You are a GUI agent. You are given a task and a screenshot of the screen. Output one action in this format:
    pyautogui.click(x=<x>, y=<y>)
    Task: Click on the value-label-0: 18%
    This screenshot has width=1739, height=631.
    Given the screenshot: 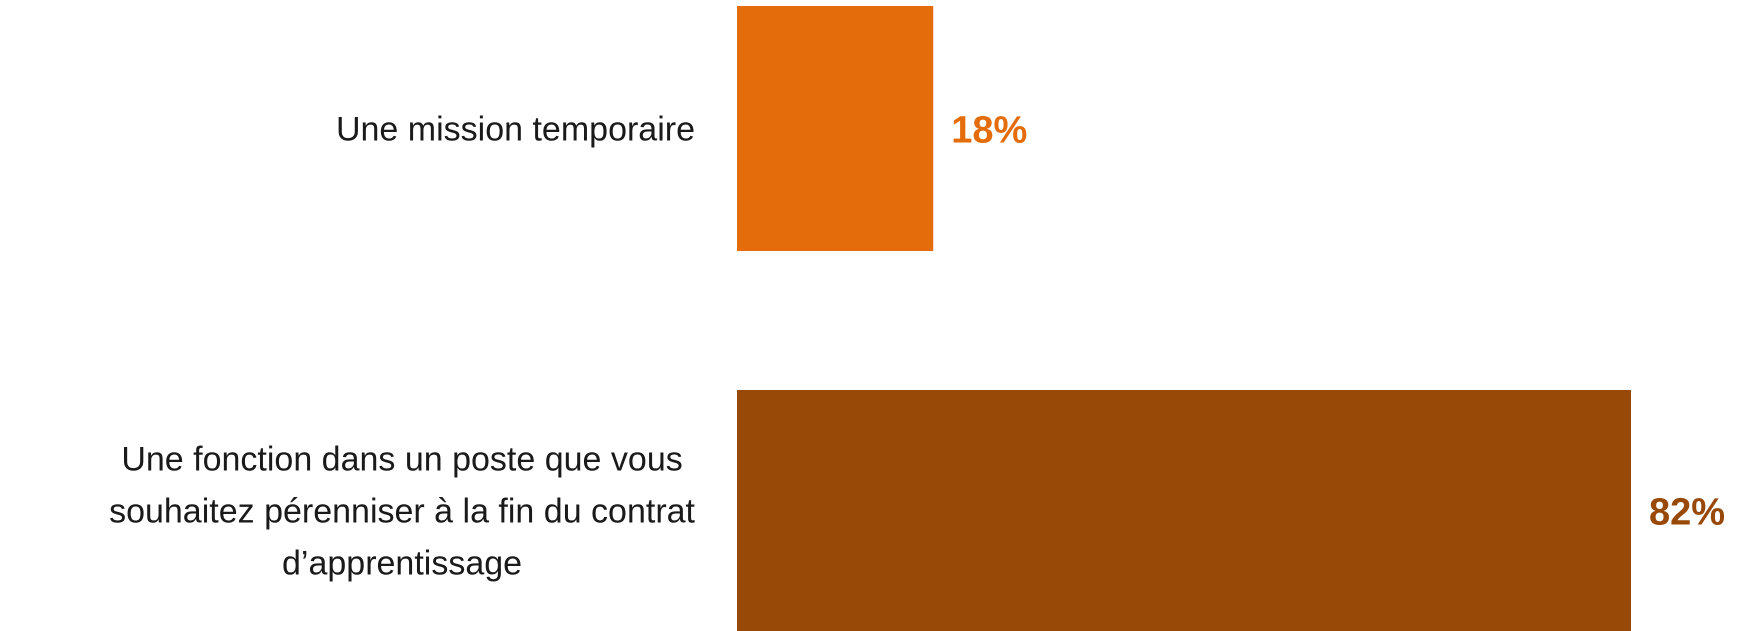 What is the action you would take?
    pyautogui.click(x=989, y=131)
    